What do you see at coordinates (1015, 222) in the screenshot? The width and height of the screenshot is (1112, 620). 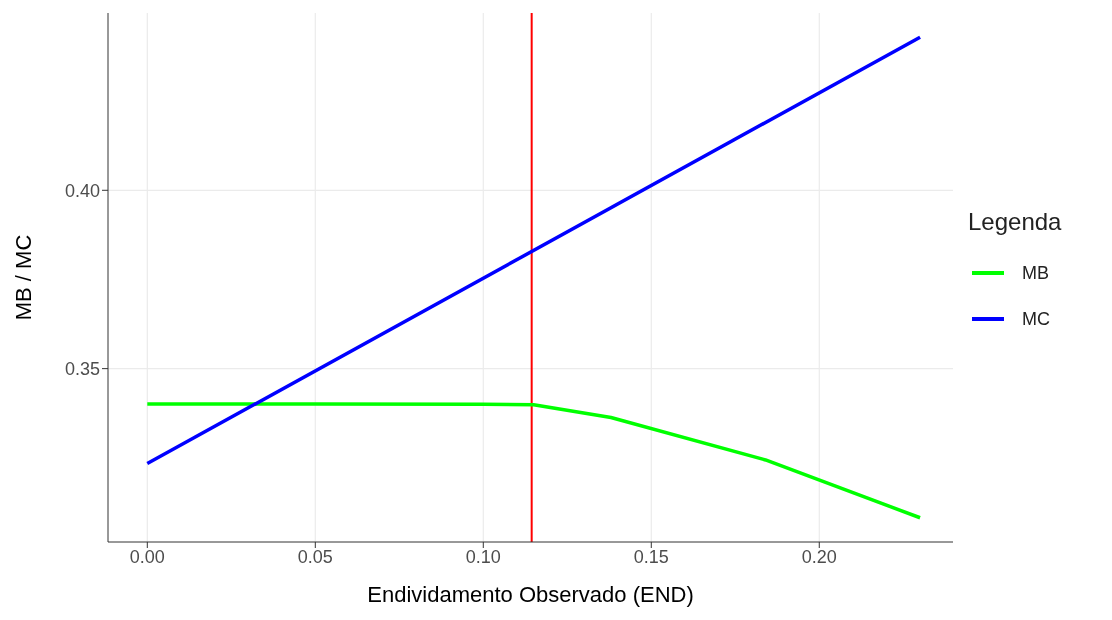 I see `legend-title: Legenda` at bounding box center [1015, 222].